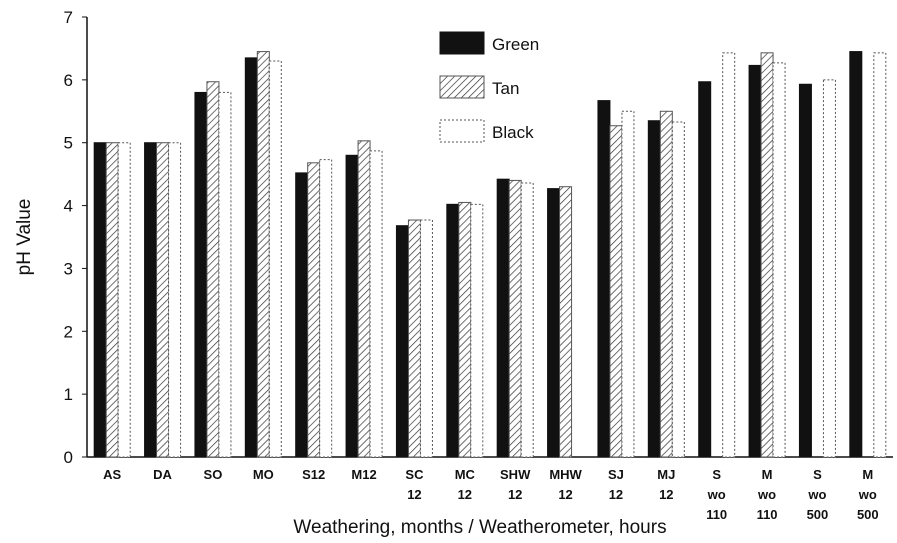  I want to click on y-tick-label: 0, so click(68, 457).